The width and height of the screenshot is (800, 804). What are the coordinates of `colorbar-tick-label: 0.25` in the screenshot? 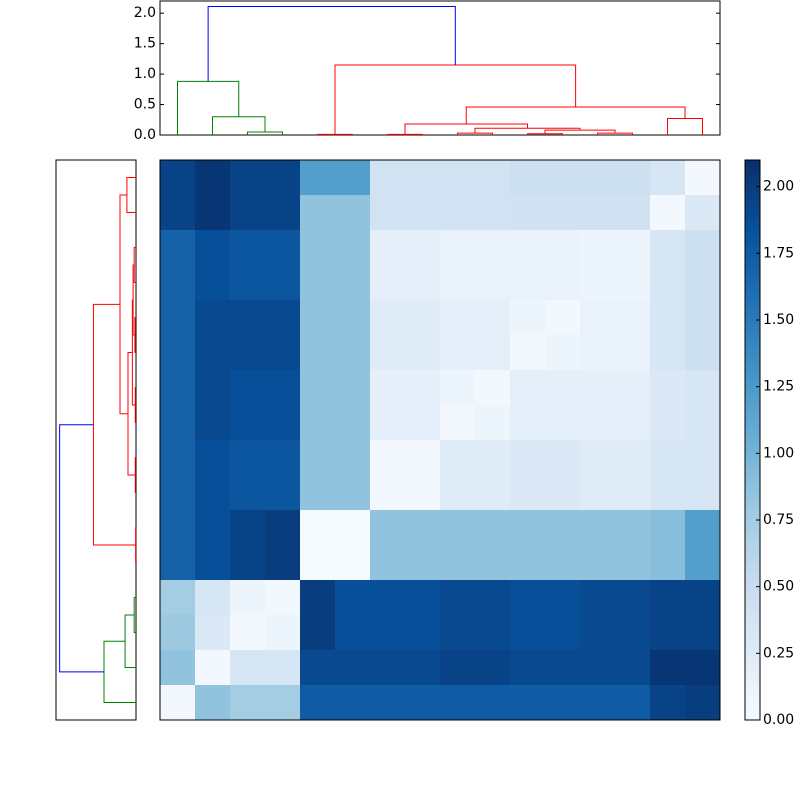 It's located at (778, 653).